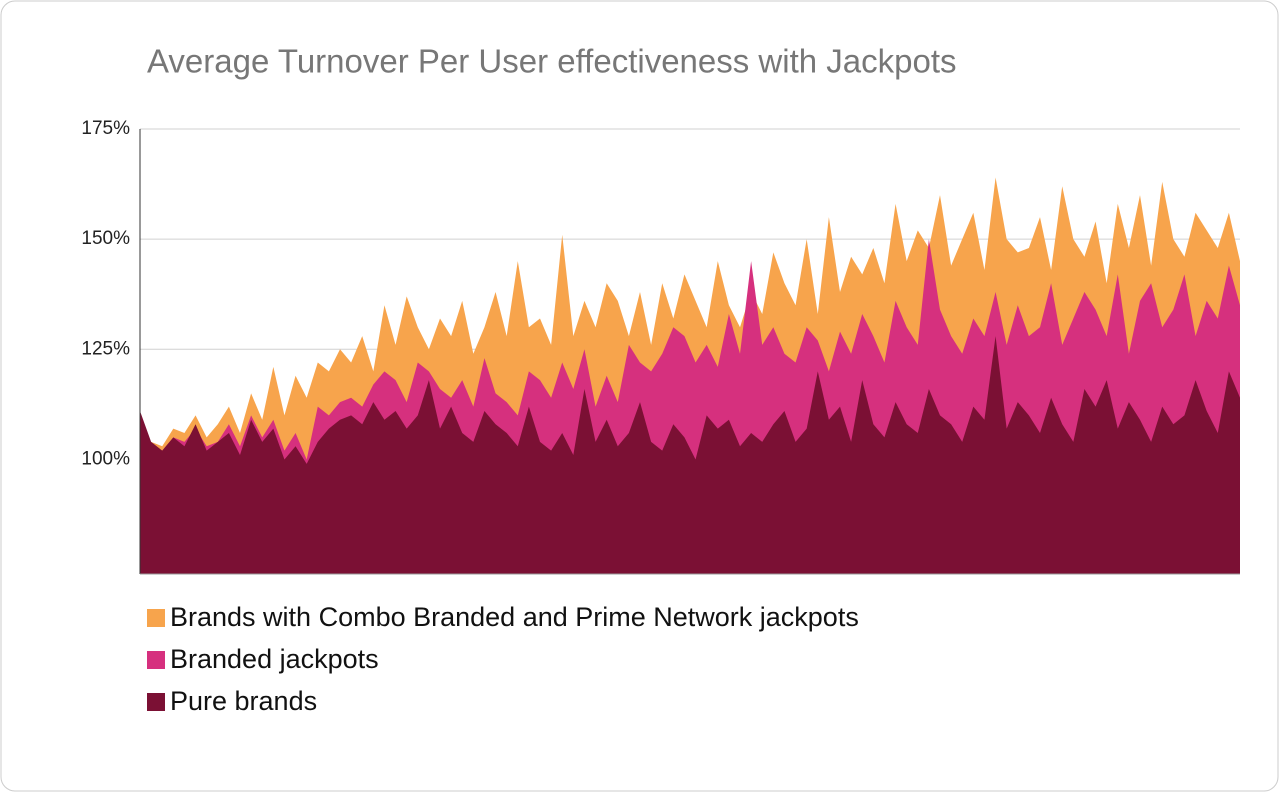 The height and width of the screenshot is (794, 1280). I want to click on legend-label: Branded jackpots, so click(274, 659).